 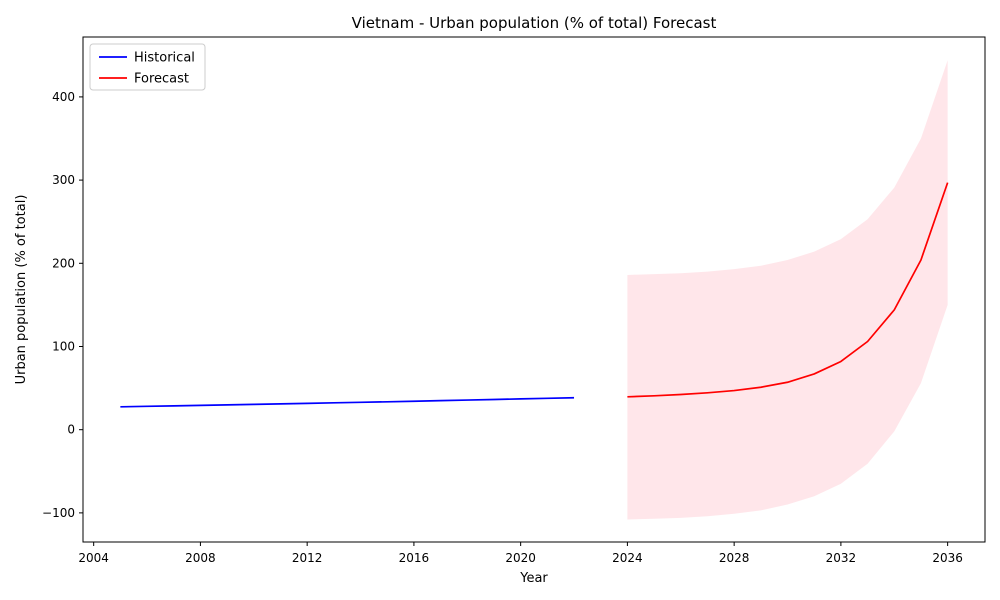 I want to click on x-tick-label: 2028, so click(x=734, y=558).